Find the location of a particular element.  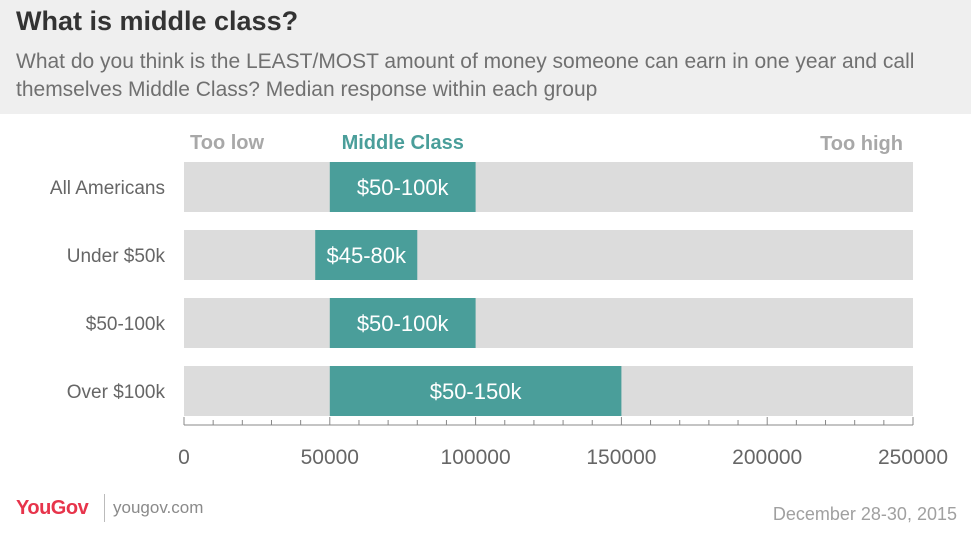

logo-gov-text: Gov is located at coordinates (69, 508).